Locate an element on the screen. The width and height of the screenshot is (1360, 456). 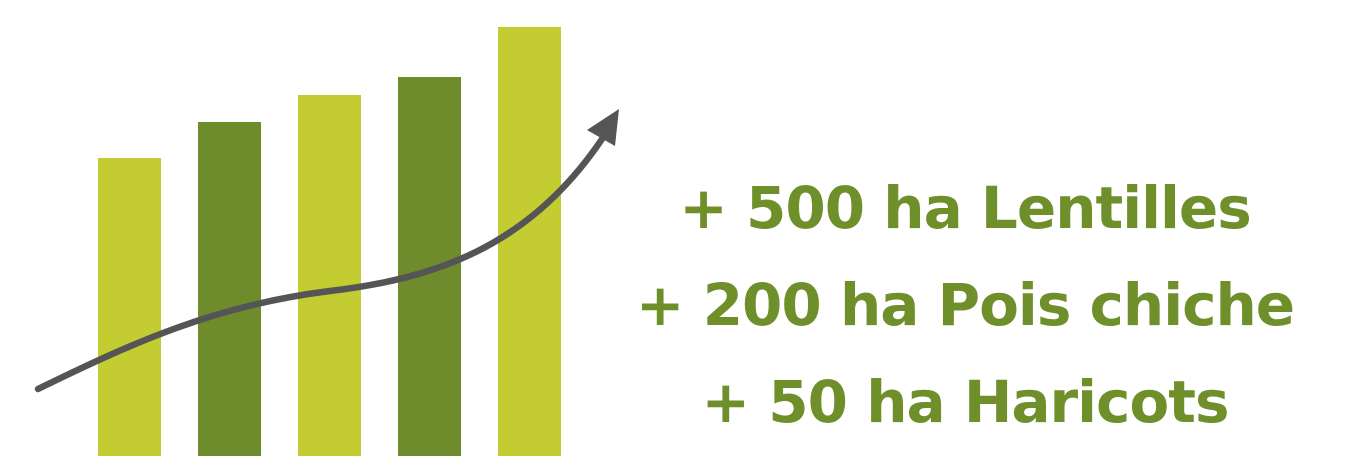
stat-line-lentilles: + 500 ha Lentilles is located at coordinates (965, 208).